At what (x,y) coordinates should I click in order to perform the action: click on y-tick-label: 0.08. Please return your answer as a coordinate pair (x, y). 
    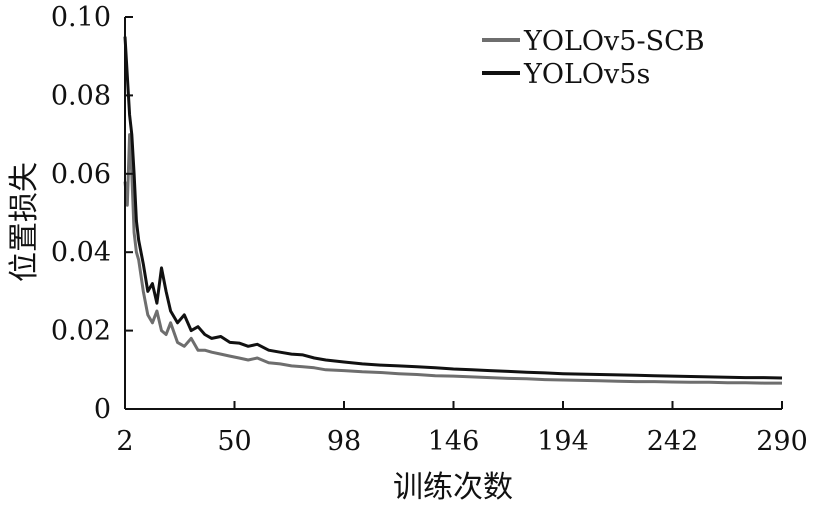
    Looking at the image, I should click on (81, 95).